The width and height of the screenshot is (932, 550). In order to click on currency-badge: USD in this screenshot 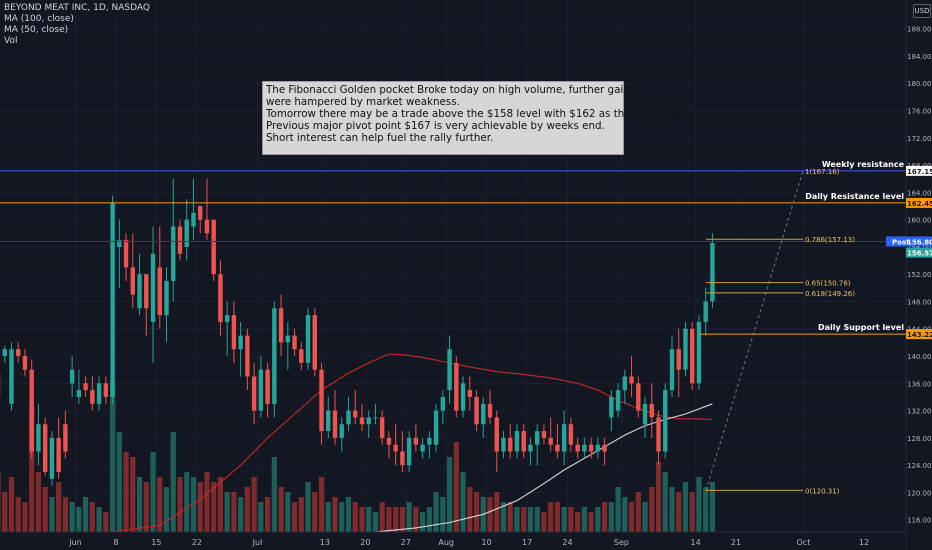, I will do `click(922, 11)`.